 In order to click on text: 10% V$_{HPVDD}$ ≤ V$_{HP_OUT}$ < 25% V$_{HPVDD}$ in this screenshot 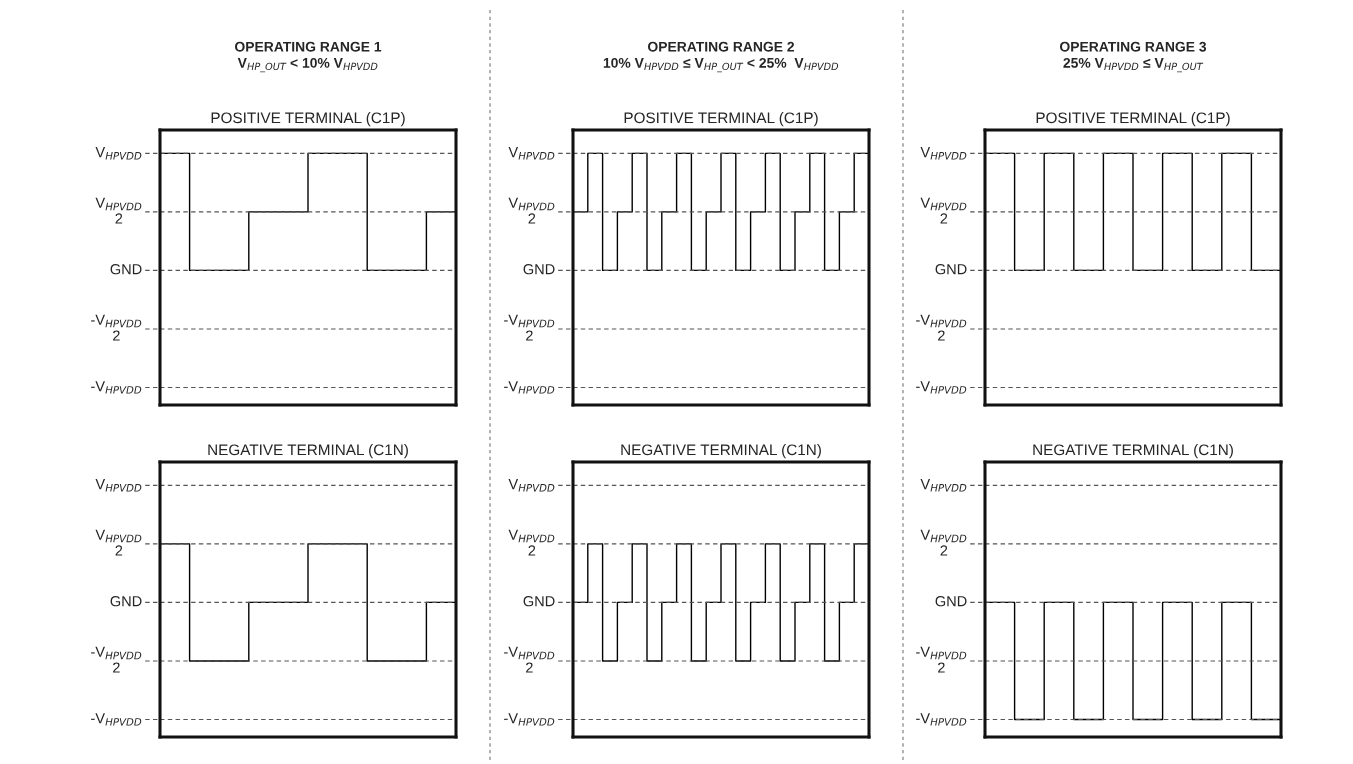, I will do `click(721, 65)`.